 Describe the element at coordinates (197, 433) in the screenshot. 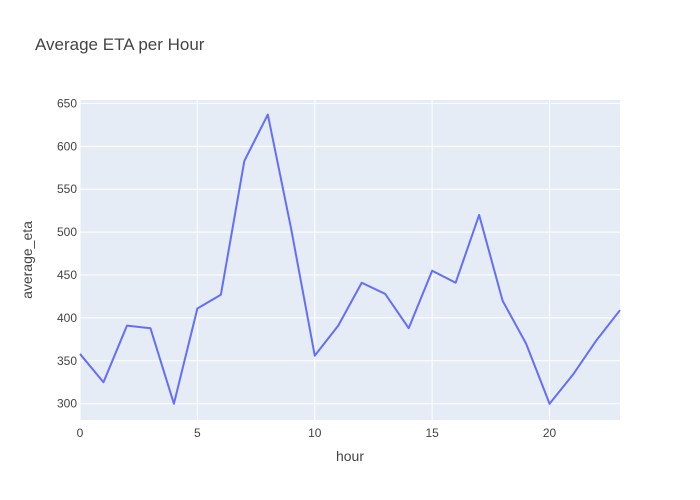

I see `x-tick-label: 5` at that location.